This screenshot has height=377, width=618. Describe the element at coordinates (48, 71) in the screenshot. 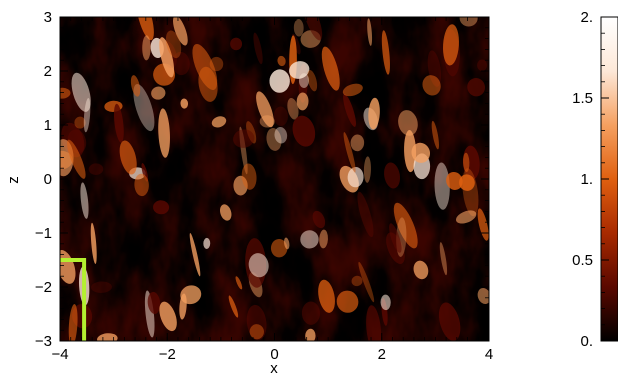

I see `y-tick-label: 2` at that location.